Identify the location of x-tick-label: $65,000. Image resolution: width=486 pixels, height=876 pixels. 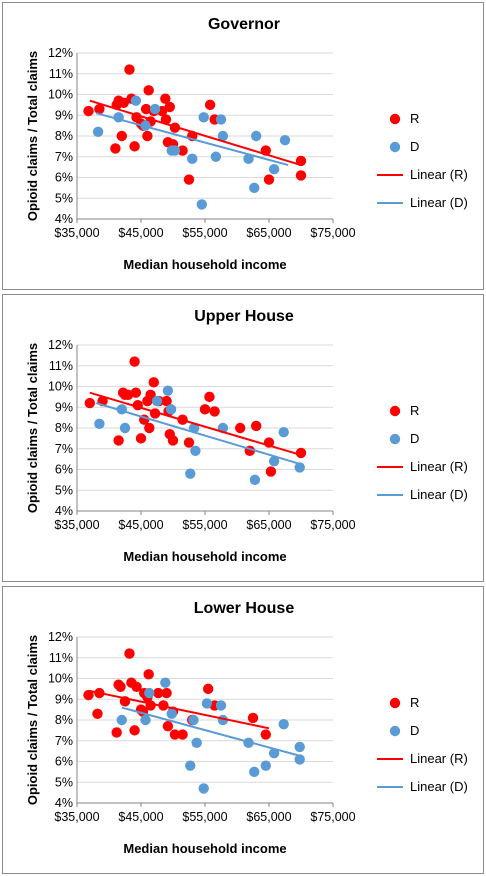
(268, 817).